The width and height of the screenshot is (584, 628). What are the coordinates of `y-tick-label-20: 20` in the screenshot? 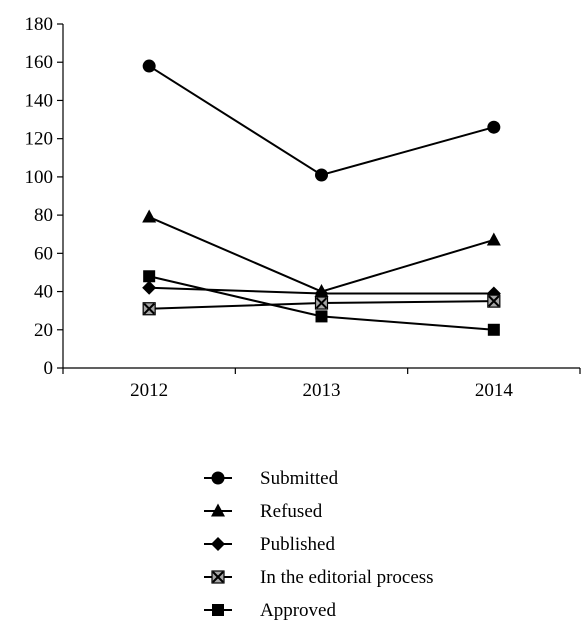 It's located at (43, 330).